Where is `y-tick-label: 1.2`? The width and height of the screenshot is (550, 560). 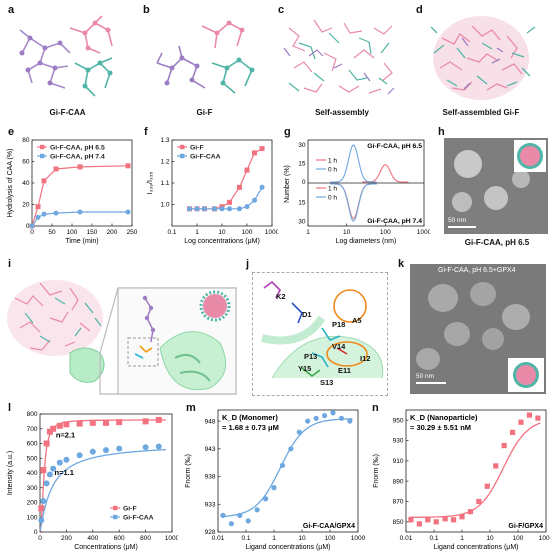
y-tick-label: 1.2 is located at coordinates (164, 162).